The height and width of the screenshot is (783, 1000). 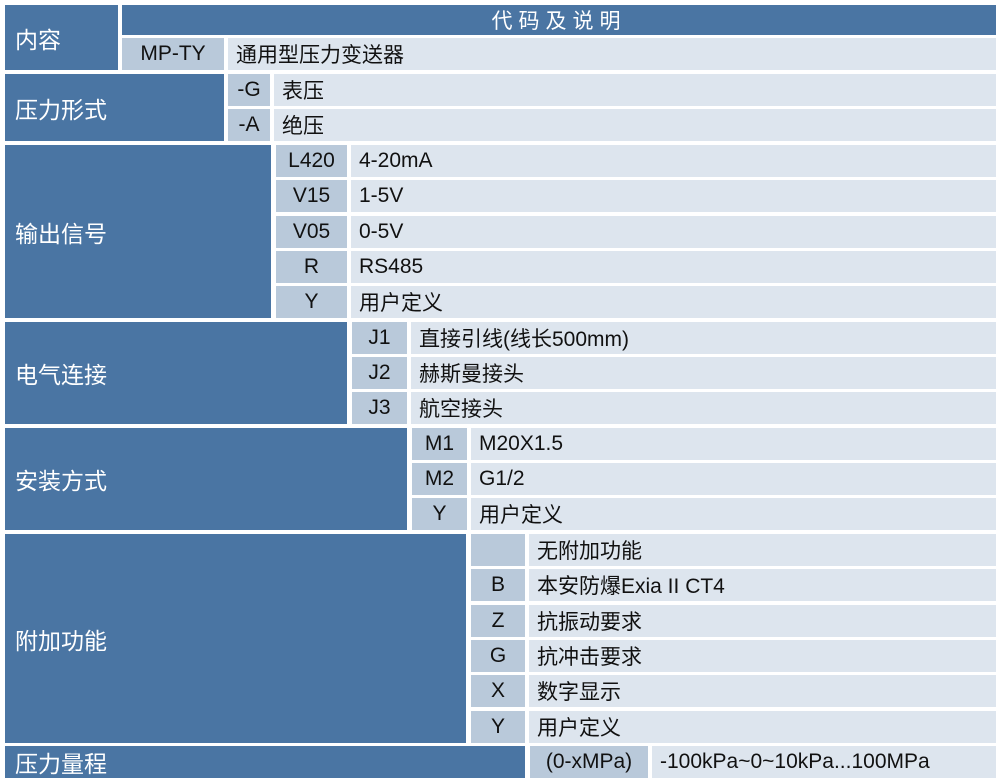 I want to click on option-code: V05, so click(x=311, y=232).